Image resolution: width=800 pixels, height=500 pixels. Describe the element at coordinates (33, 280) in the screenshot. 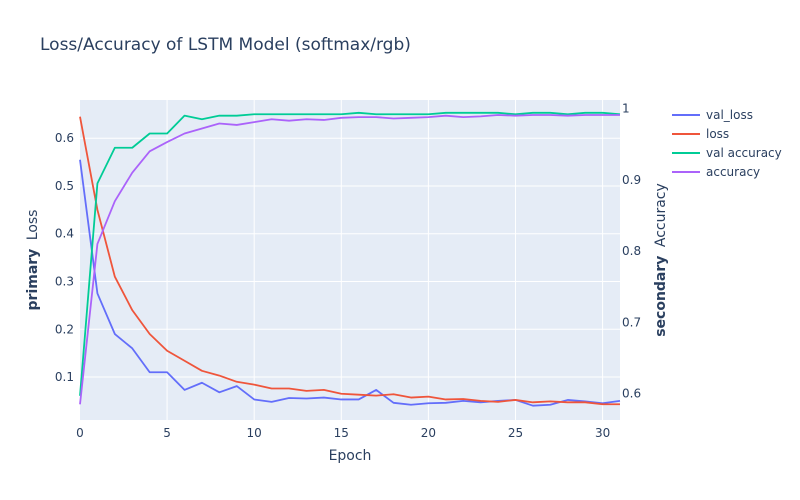

I see `primary-axis-title-bold: primary` at that location.